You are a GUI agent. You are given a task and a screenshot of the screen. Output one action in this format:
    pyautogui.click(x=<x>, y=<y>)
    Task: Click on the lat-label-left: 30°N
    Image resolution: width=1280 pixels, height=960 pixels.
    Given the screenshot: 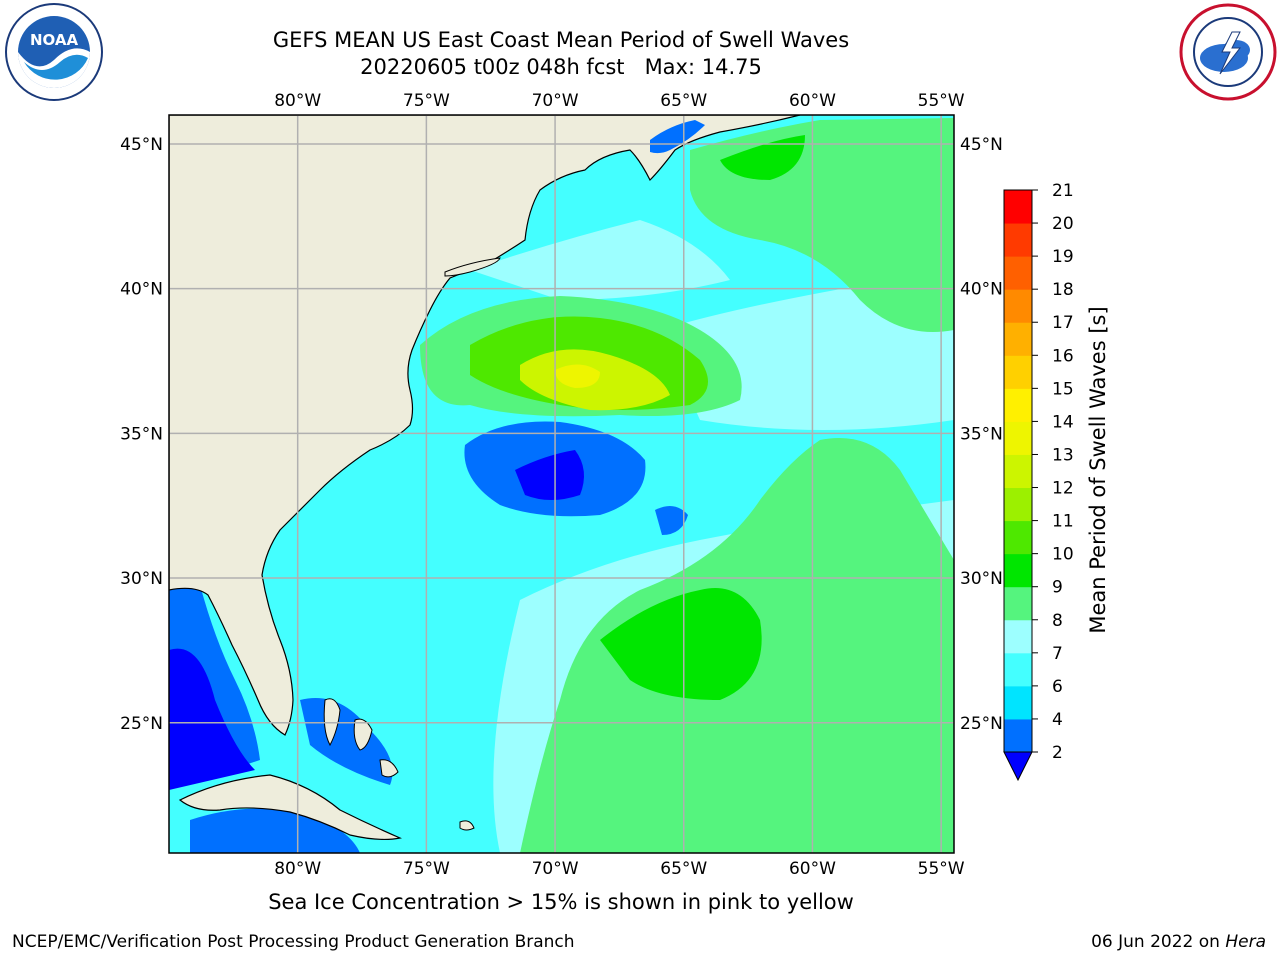 What is the action you would take?
    pyautogui.click(x=141, y=579)
    